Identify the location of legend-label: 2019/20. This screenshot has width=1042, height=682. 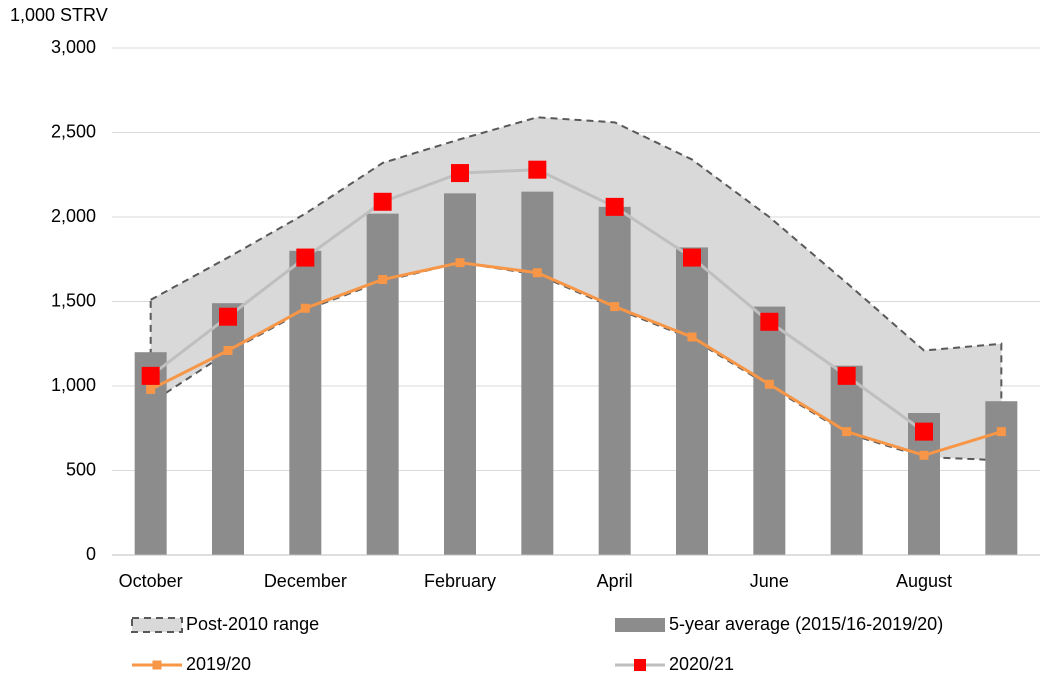
(218, 664).